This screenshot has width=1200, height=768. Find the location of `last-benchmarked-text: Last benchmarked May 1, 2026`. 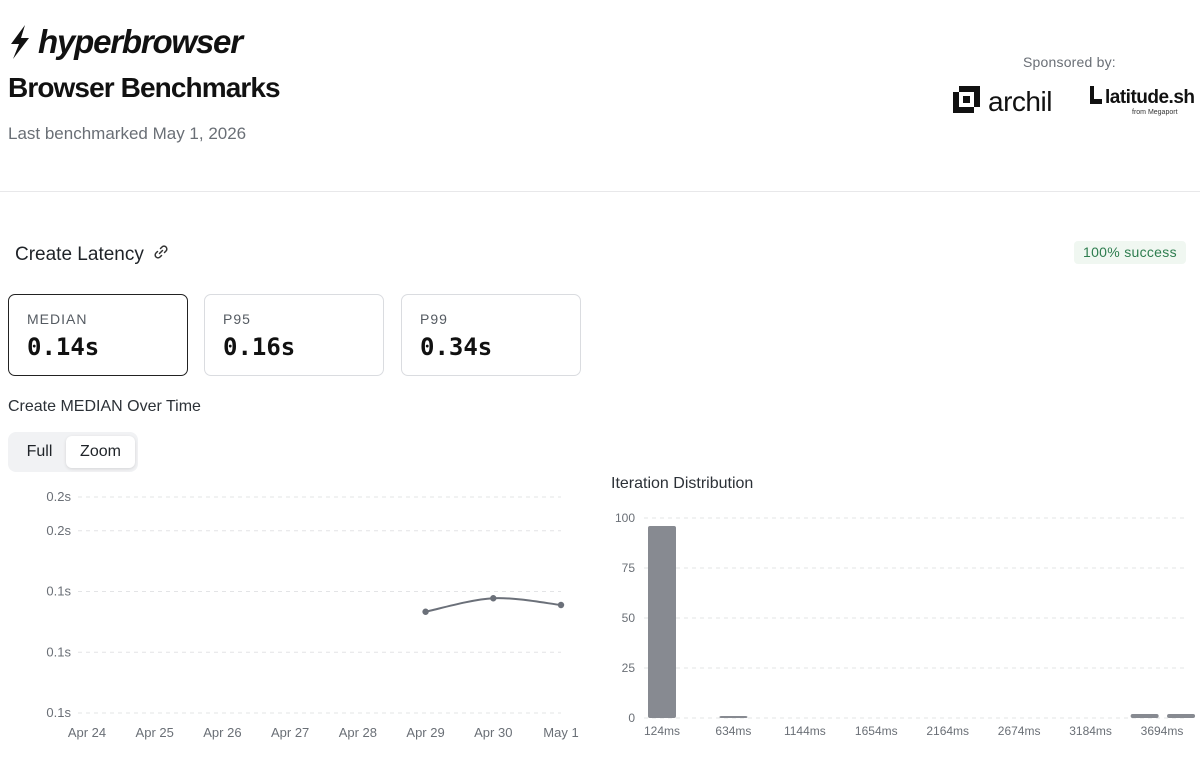

last-benchmarked-text: Last benchmarked May 1, 2026 is located at coordinates (127, 133).